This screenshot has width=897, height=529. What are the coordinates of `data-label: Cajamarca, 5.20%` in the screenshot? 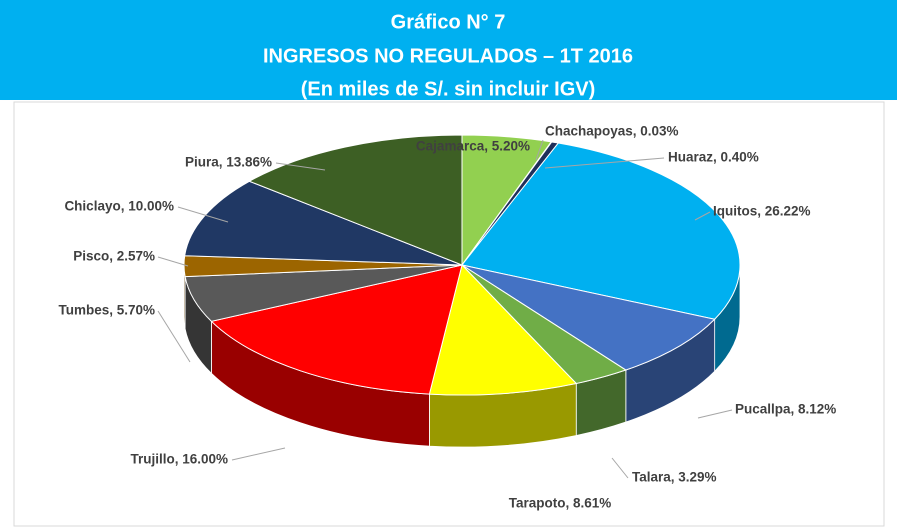 It's located at (473, 146).